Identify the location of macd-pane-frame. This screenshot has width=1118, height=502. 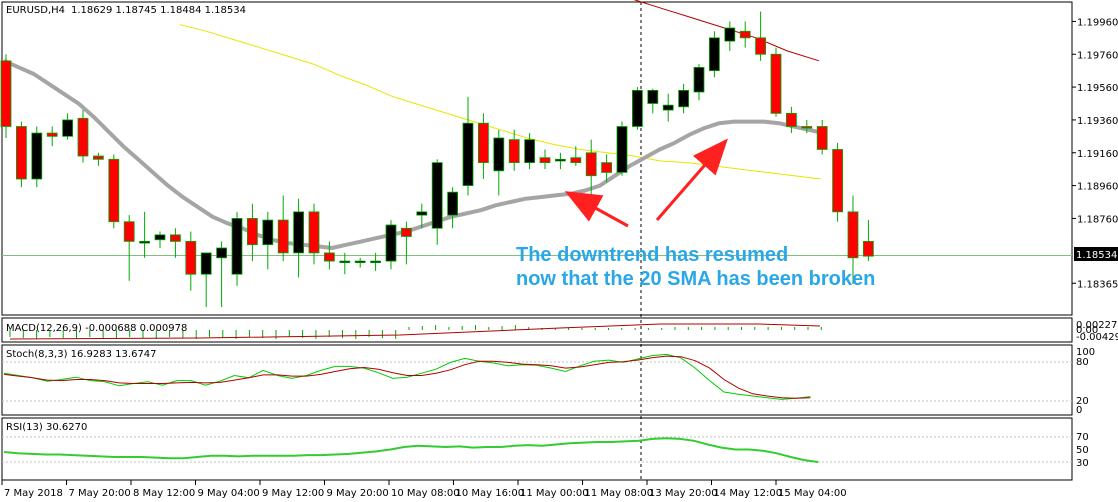
(537, 330).